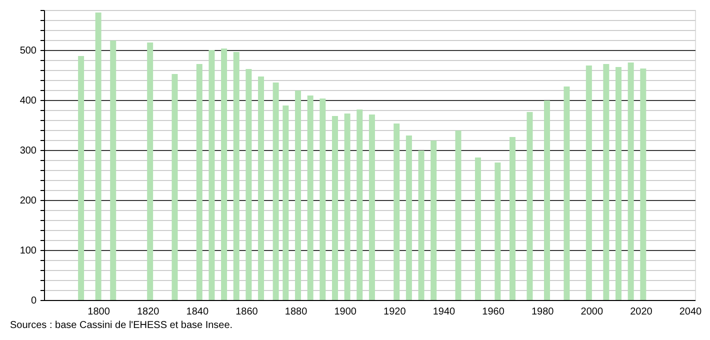 The image size is (710, 340). Describe the element at coordinates (28, 101) in the screenshot. I see `y-tick-label: 400` at that location.